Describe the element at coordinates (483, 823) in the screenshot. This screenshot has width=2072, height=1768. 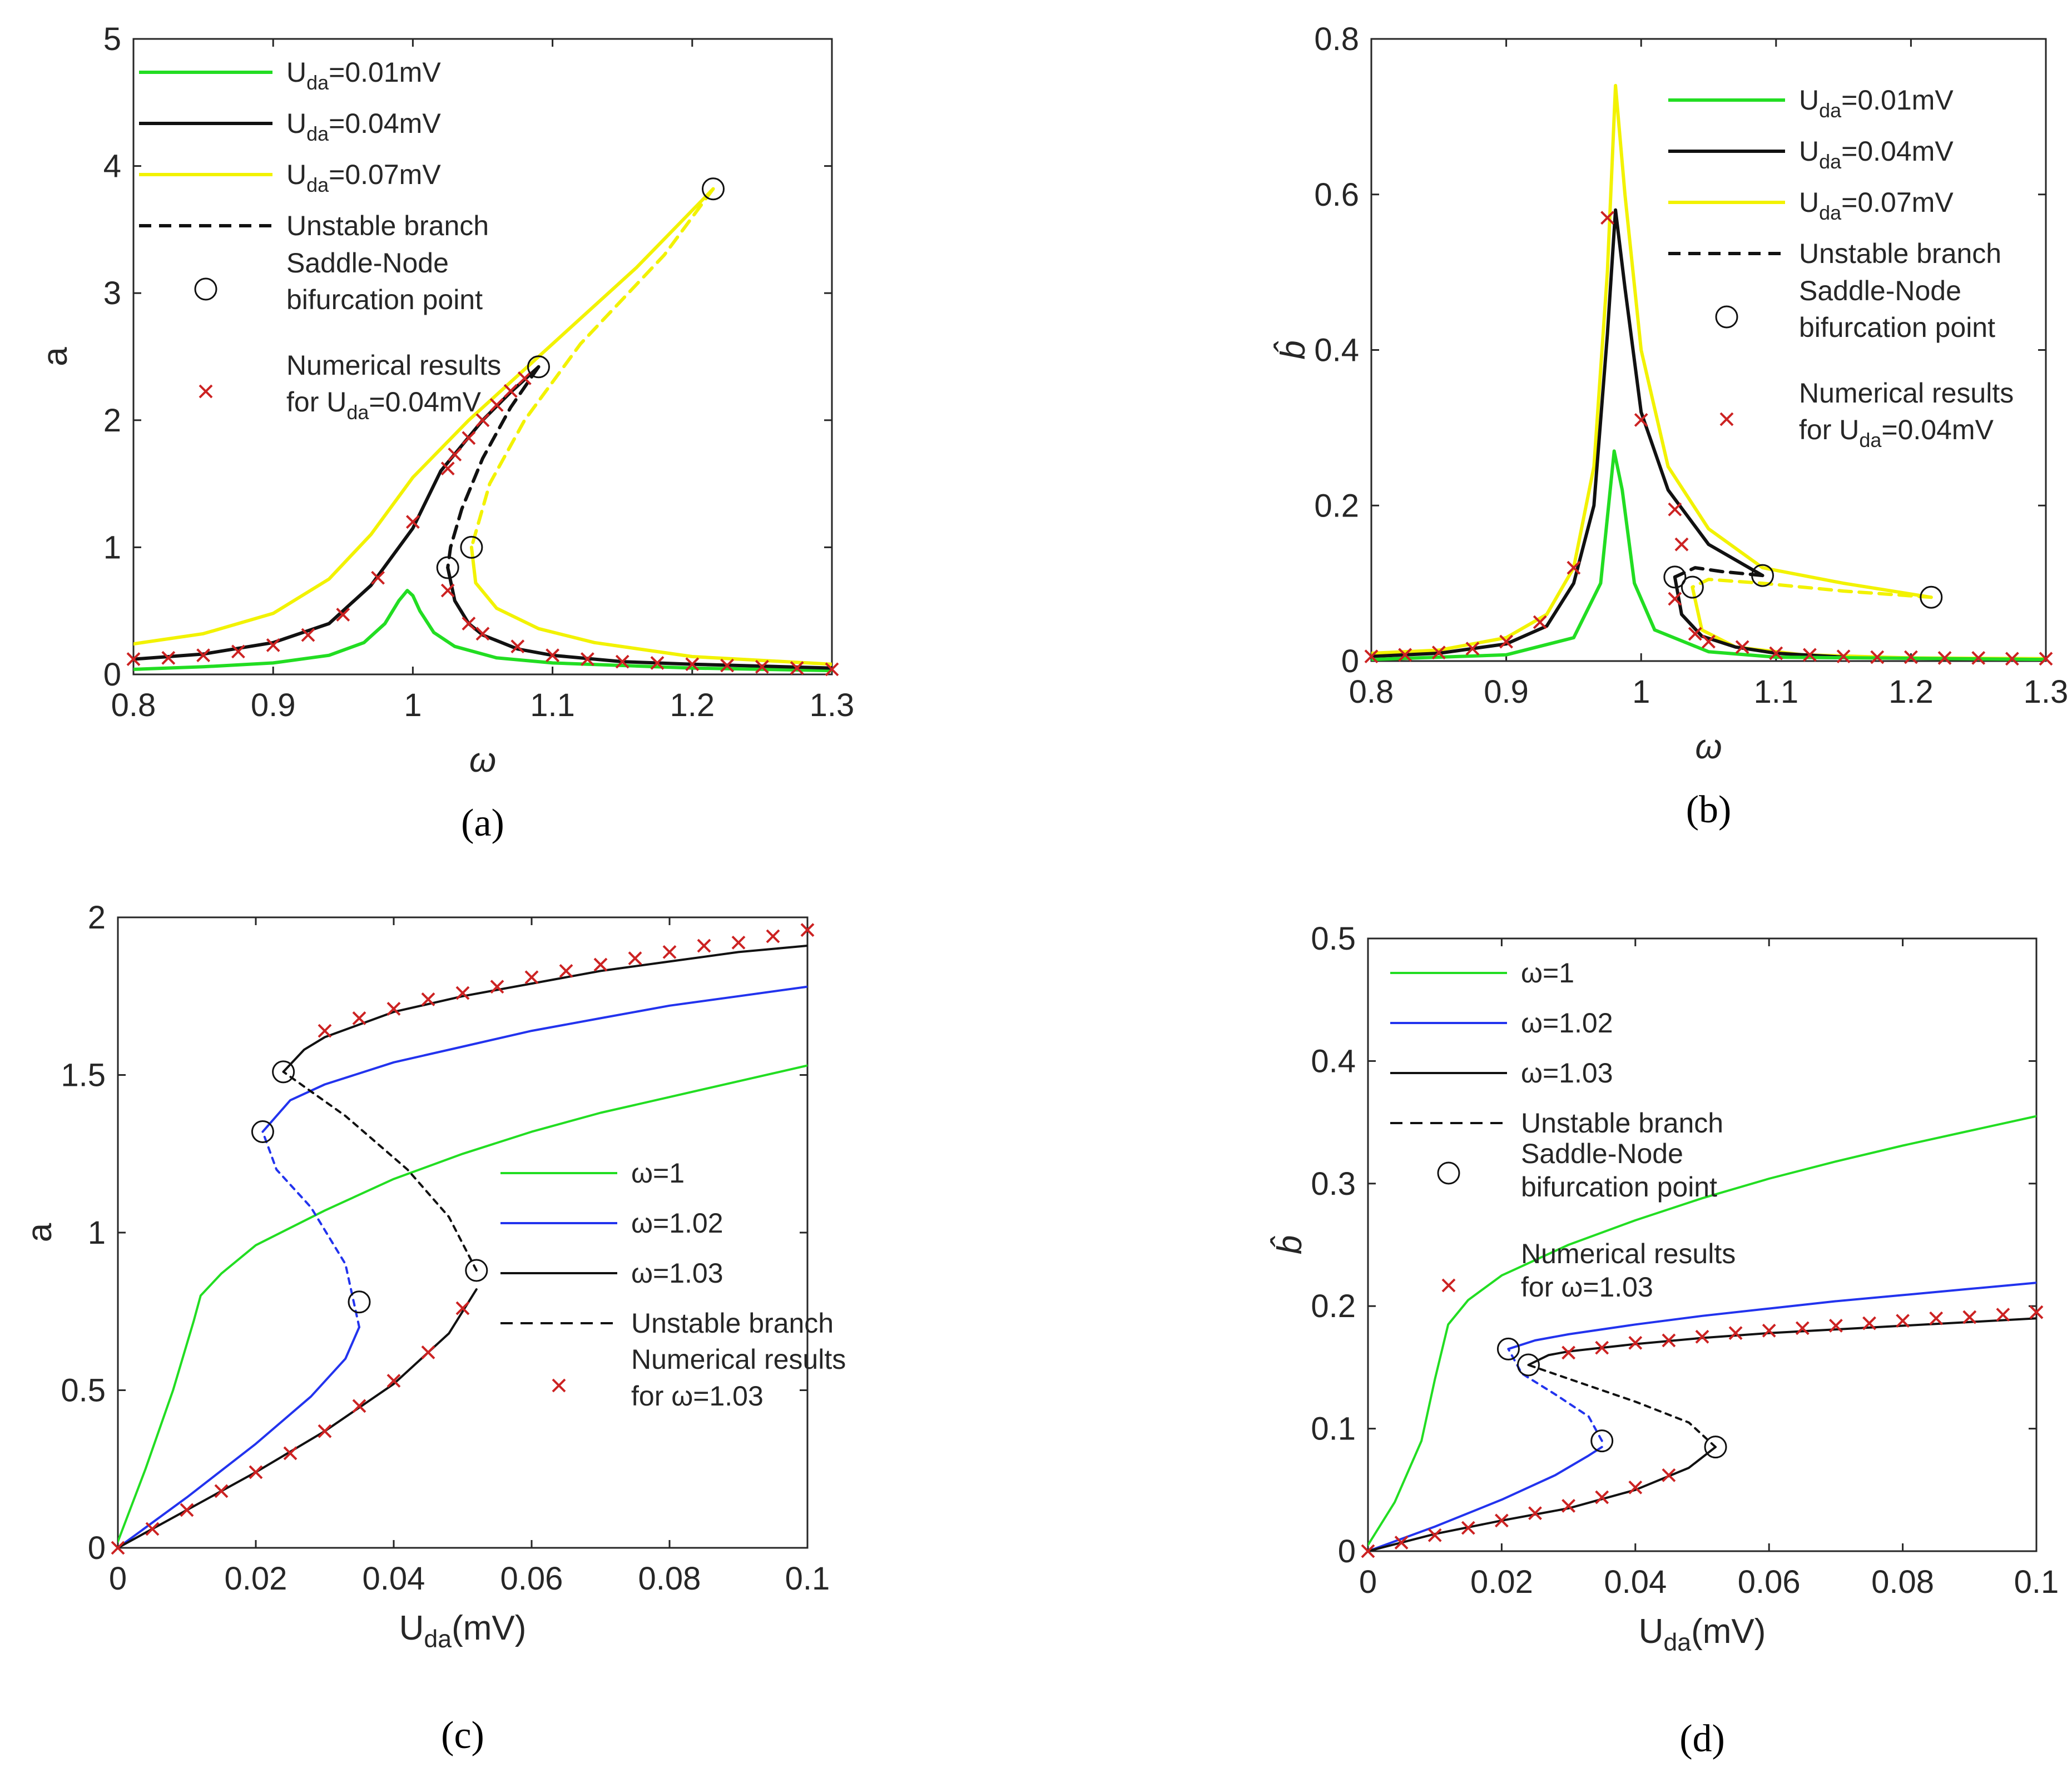
I see `panel-label: (a)` at that location.